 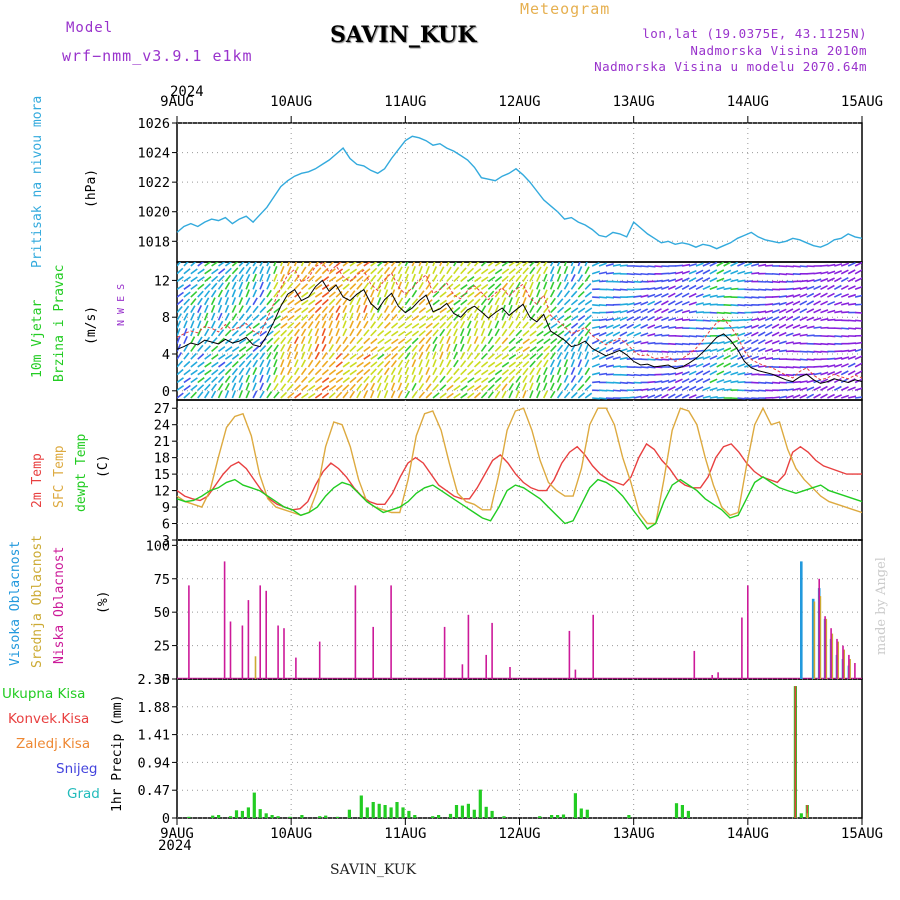 I want to click on y-tick-label: 1020, so click(x=153, y=213).